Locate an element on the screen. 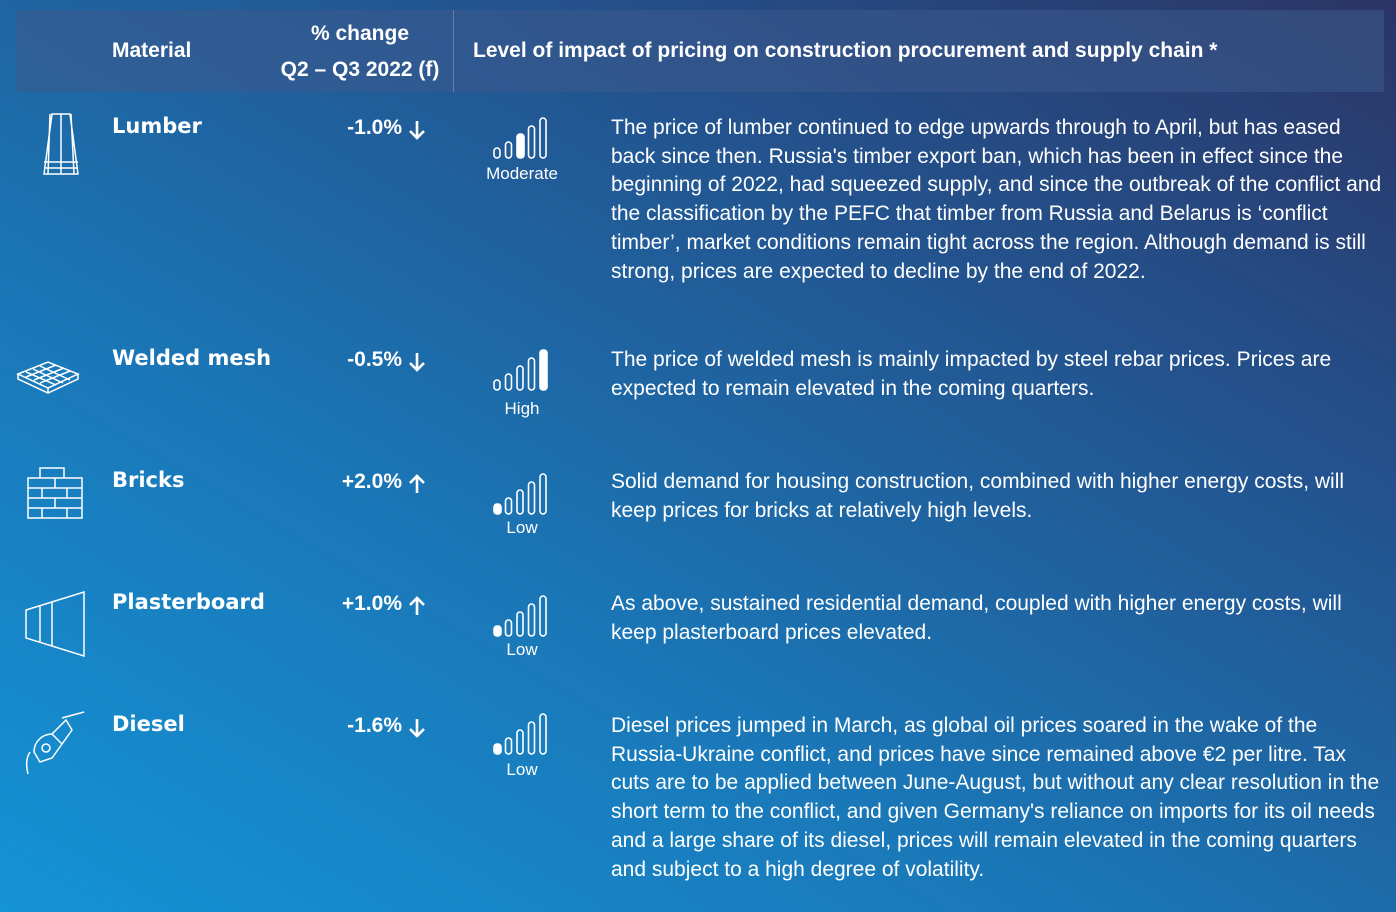 The width and height of the screenshot is (1396, 912). material-name: Lumber is located at coordinates (157, 126).